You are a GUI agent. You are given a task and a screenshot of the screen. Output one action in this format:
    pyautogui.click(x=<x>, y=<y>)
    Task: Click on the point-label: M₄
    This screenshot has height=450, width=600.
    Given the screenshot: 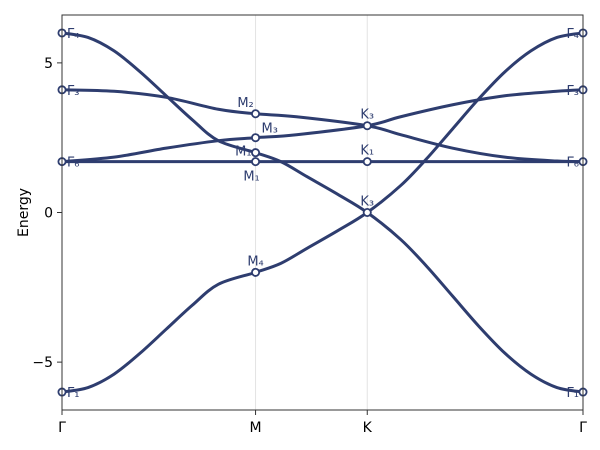 What is the action you would take?
    pyautogui.click(x=255, y=261)
    